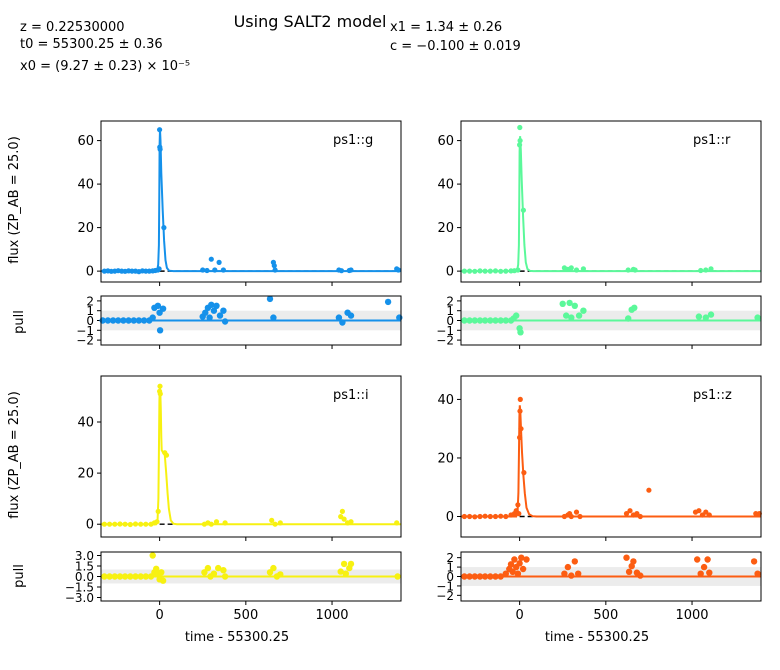 Image resolution: width=780 pixels, height=670 pixels. Describe the element at coordinates (85, 331) in the screenshot. I see `ps1-g-pull-ytick-label: −1` at that location.